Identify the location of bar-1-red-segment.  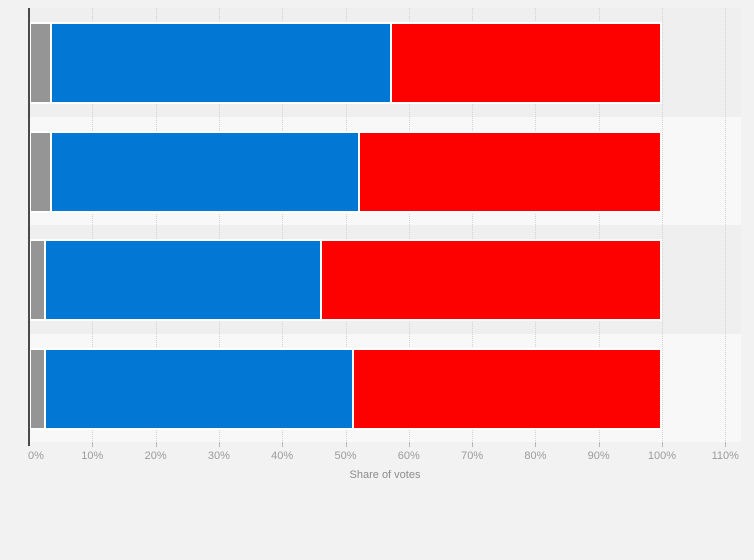
(524, 63).